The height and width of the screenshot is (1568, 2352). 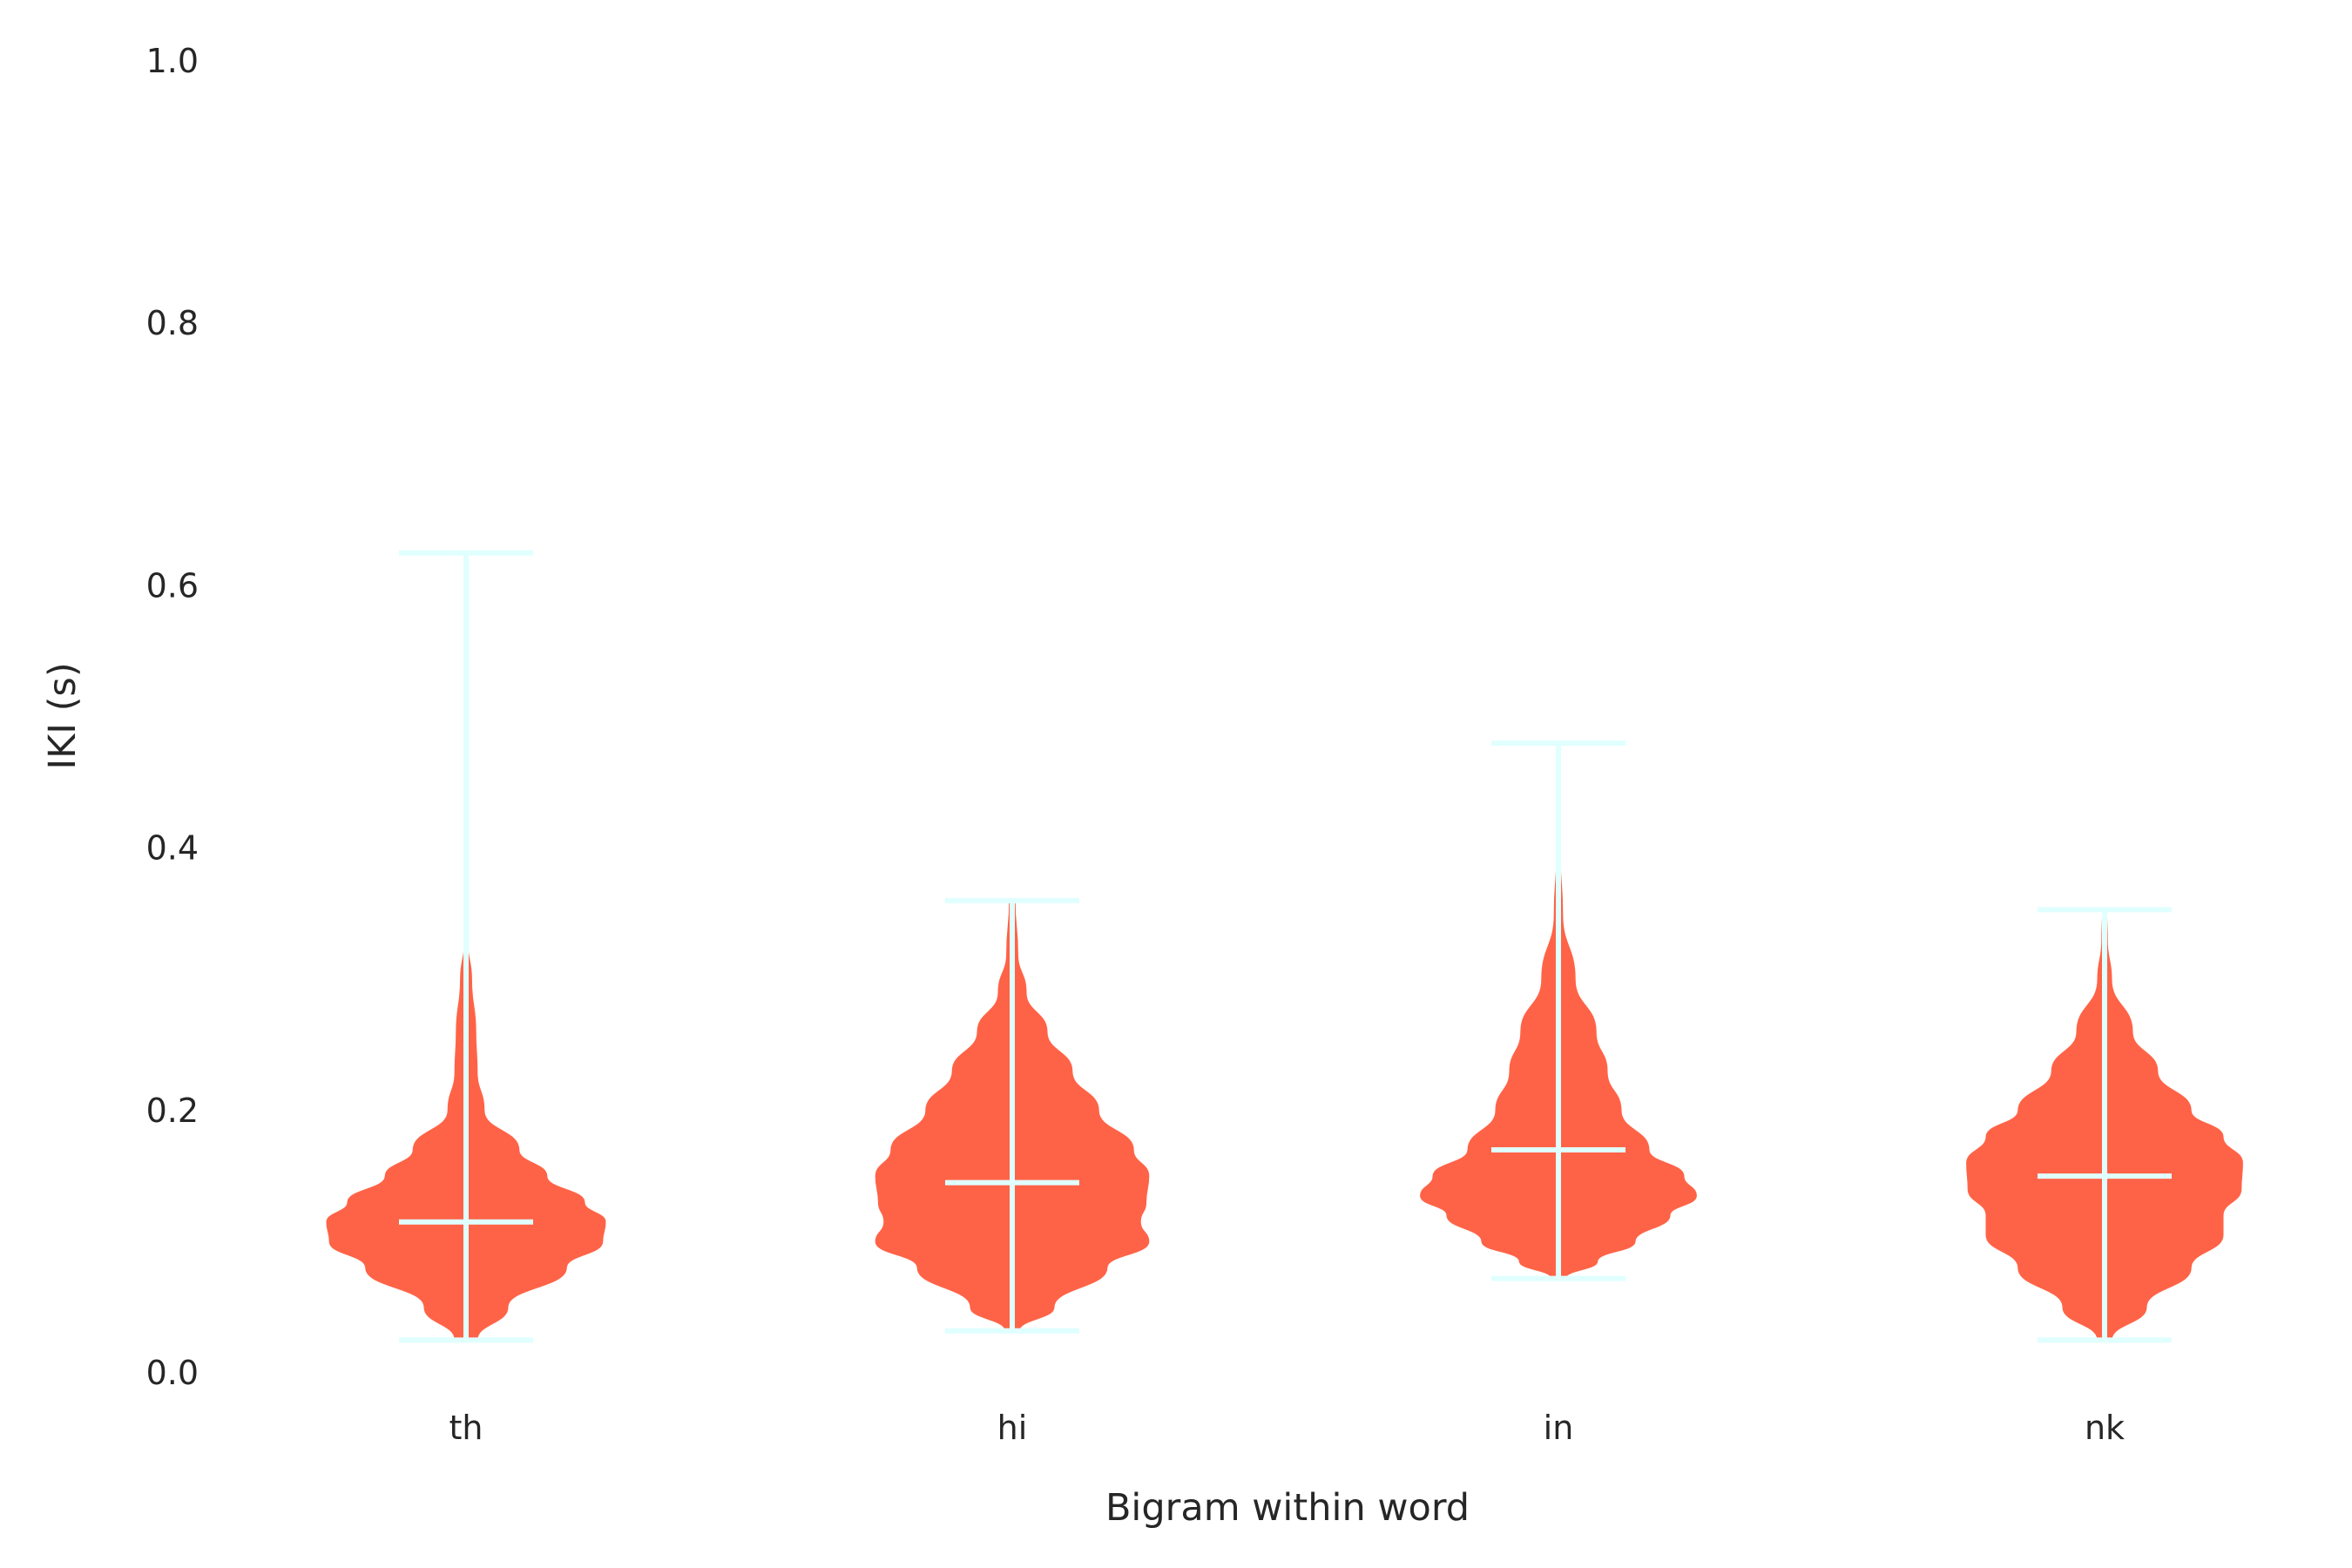 What do you see at coordinates (172, 717) in the screenshot?
I see `y-axis-ticks: 0.0 0.2 0.4 0.6 0.8 1.0` at bounding box center [172, 717].